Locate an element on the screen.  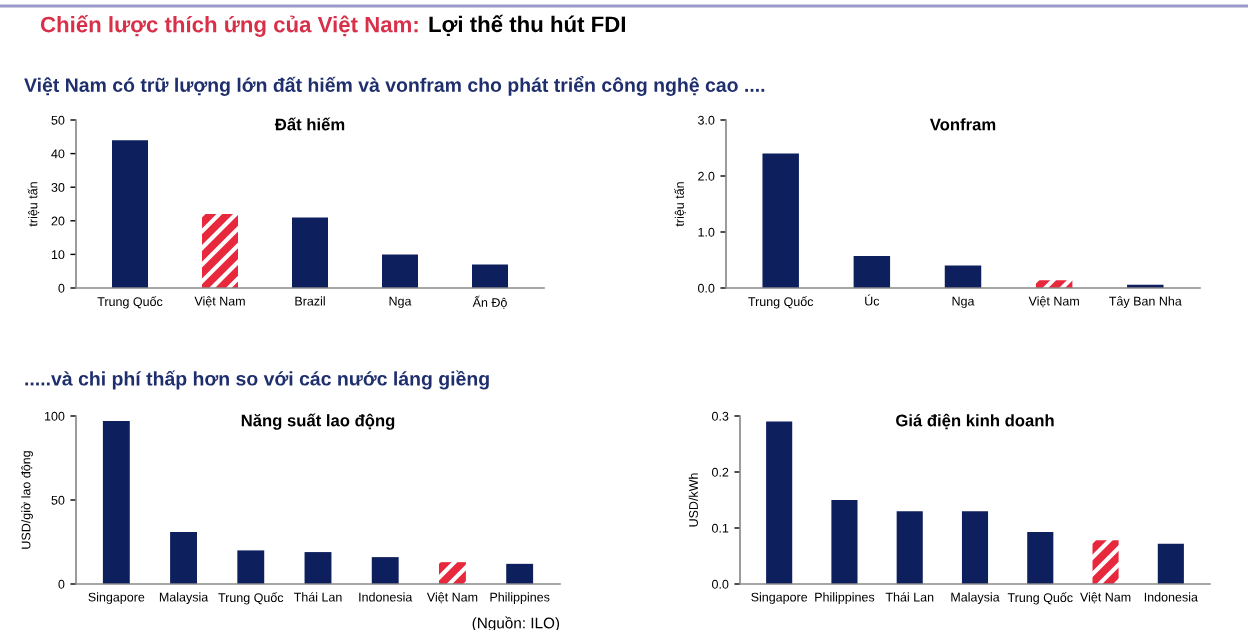
text: Lợi thế thu hút FDI is located at coordinates (527, 25).